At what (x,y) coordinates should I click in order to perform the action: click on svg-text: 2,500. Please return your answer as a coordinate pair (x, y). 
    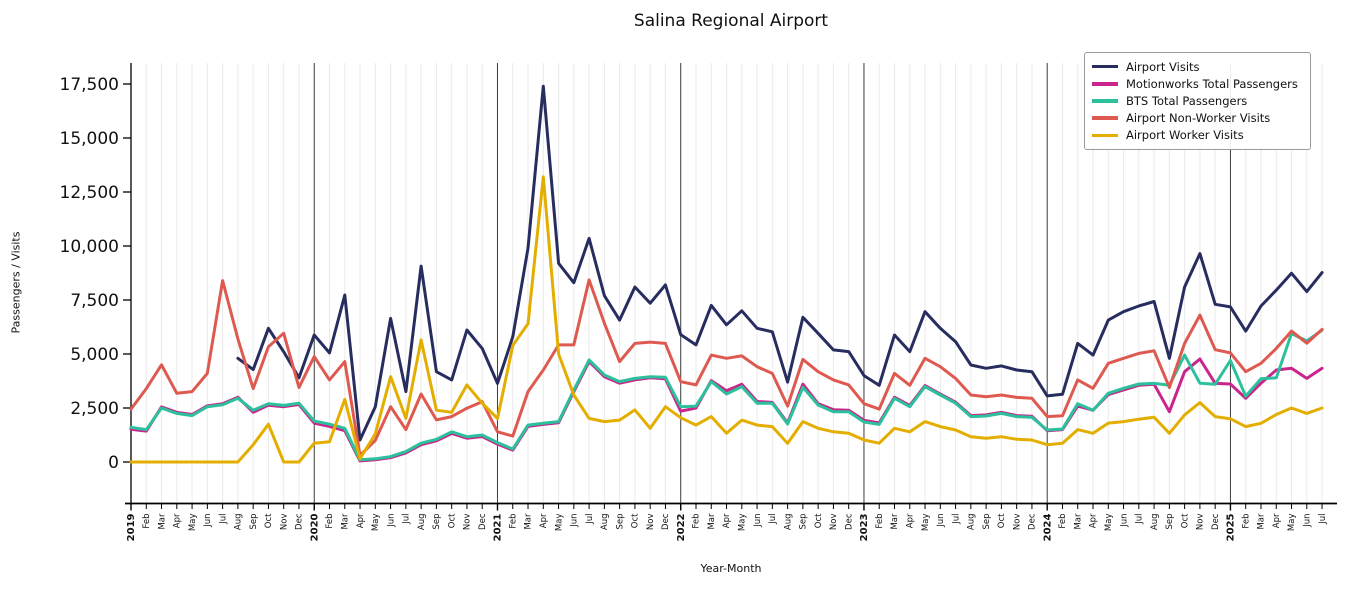
    Looking at the image, I should click on (94, 409).